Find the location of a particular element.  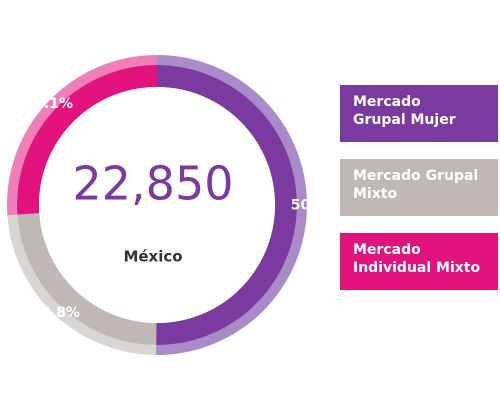

slice-ring-mercado-grupal-mixto is located at coordinates (82, 284).